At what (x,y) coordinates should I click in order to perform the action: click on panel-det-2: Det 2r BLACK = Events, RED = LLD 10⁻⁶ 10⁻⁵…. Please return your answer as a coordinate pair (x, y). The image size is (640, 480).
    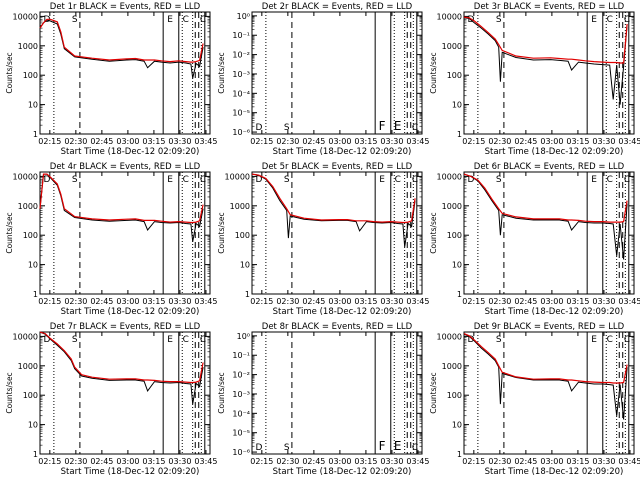
    Looking at the image, I should click on (323, 79).